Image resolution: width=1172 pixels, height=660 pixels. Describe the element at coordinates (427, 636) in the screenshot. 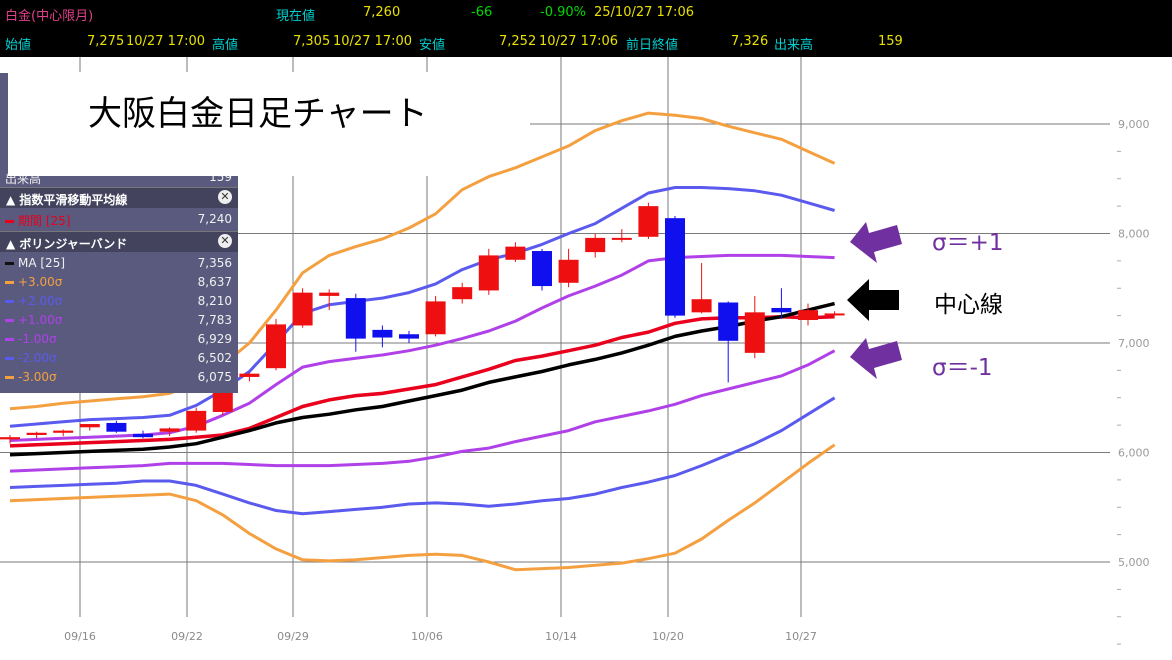

I see `x-tick-label: 10/06` at that location.